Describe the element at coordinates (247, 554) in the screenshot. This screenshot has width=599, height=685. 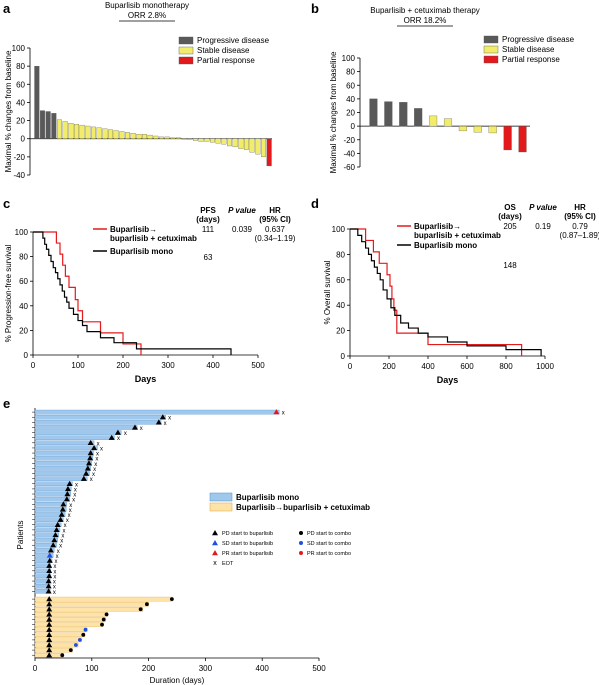
I see `legend-marker-label: PR start to buparlisib` at that location.